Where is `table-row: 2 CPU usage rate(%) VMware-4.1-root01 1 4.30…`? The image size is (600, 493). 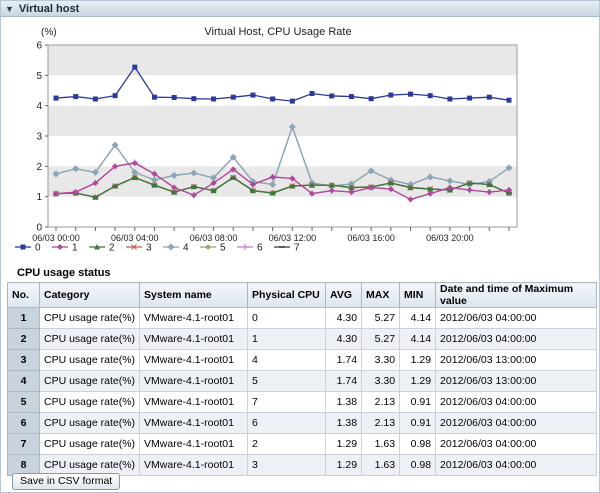 table-row: 2 CPU usage rate(%) VMware-4.1-root01 1 4.30… is located at coordinates (302, 339).